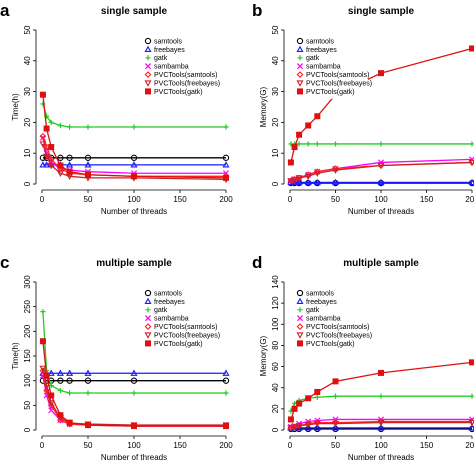  I want to click on x-tick-label: 200, so click(226, 199).